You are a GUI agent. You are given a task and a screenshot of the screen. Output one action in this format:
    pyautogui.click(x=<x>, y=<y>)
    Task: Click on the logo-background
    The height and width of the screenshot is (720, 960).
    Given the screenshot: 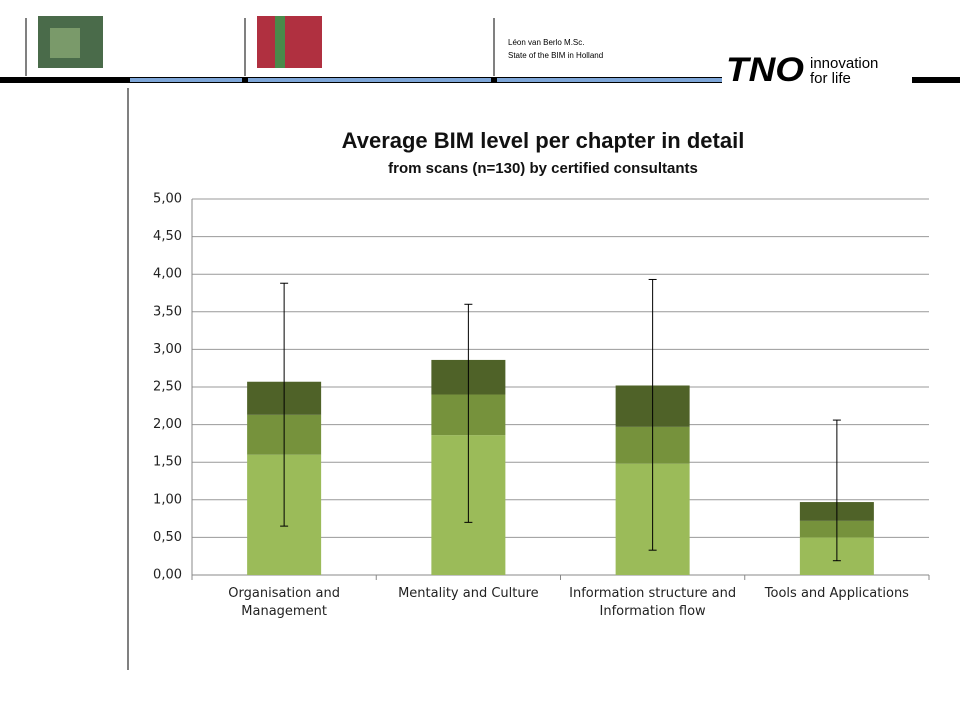 What is the action you would take?
    pyautogui.click(x=817, y=71)
    